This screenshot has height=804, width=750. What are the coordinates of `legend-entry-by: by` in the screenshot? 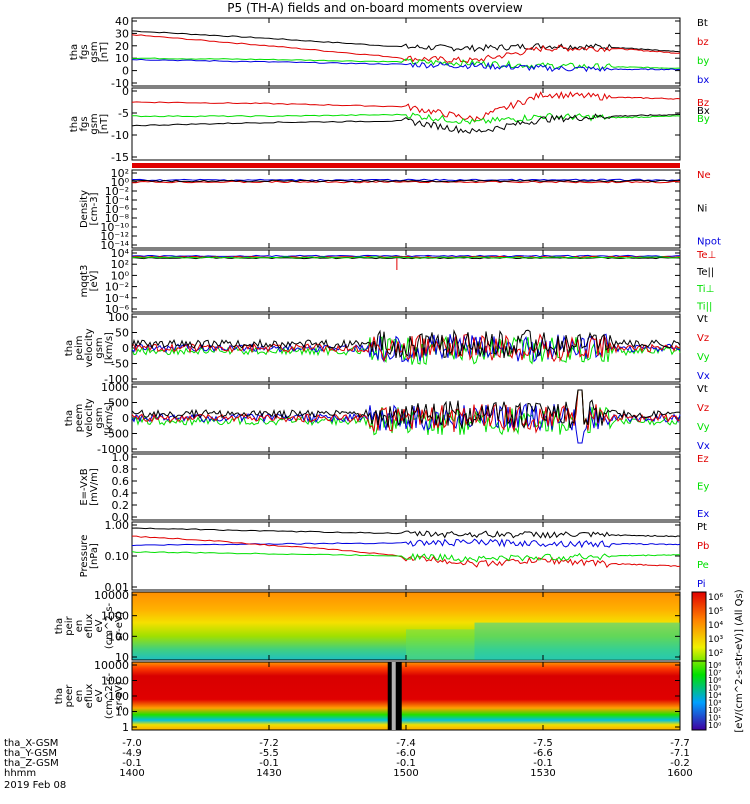 It's located at (703, 61).